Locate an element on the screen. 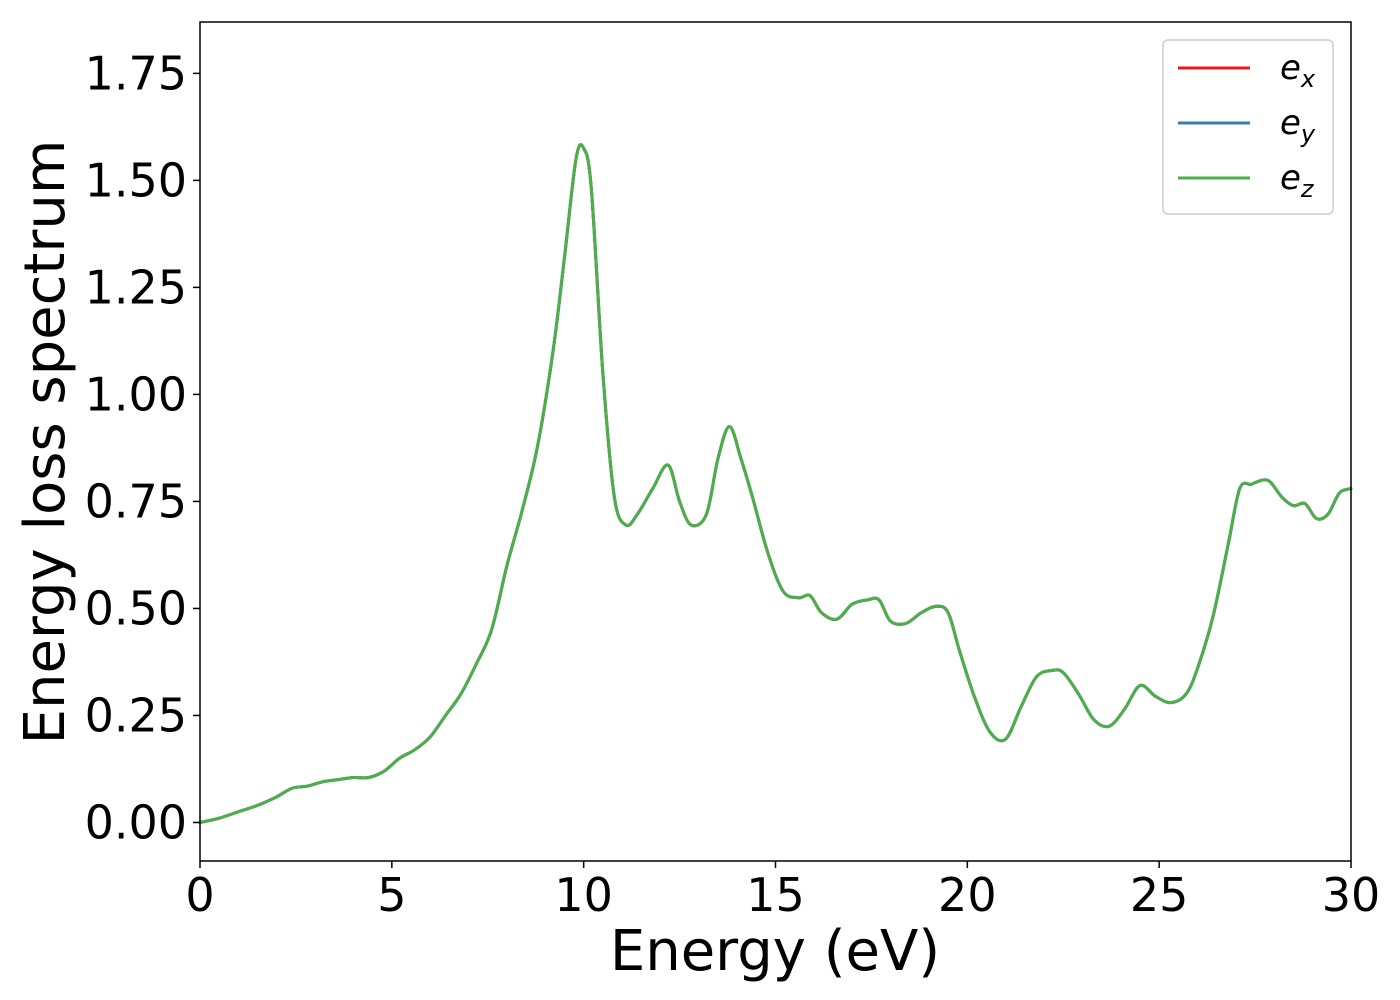 This screenshot has width=1400, height=1000. y-tick-label: 1.75 is located at coordinates (136, 73).